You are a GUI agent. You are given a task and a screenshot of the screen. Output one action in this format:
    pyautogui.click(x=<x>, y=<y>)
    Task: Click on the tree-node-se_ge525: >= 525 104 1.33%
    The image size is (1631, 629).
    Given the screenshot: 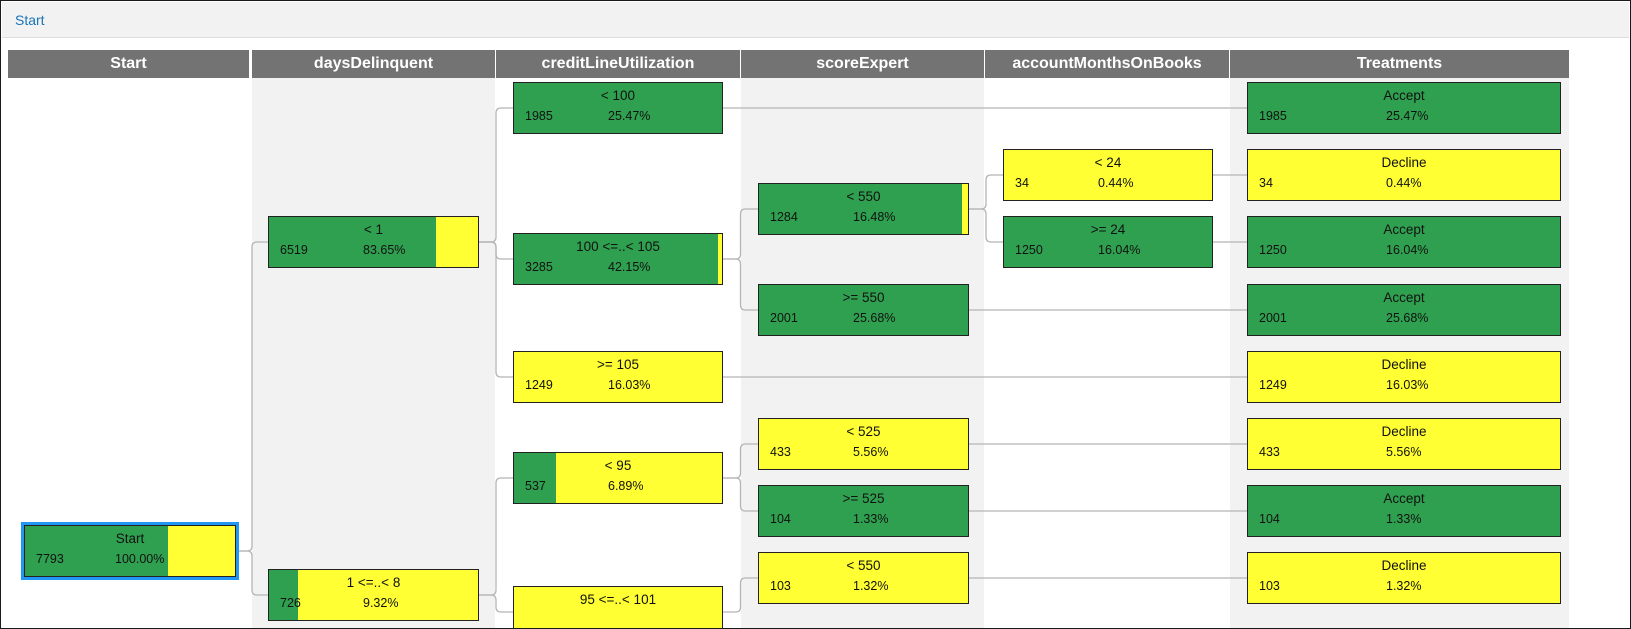 What is the action you would take?
    pyautogui.click(x=863, y=511)
    